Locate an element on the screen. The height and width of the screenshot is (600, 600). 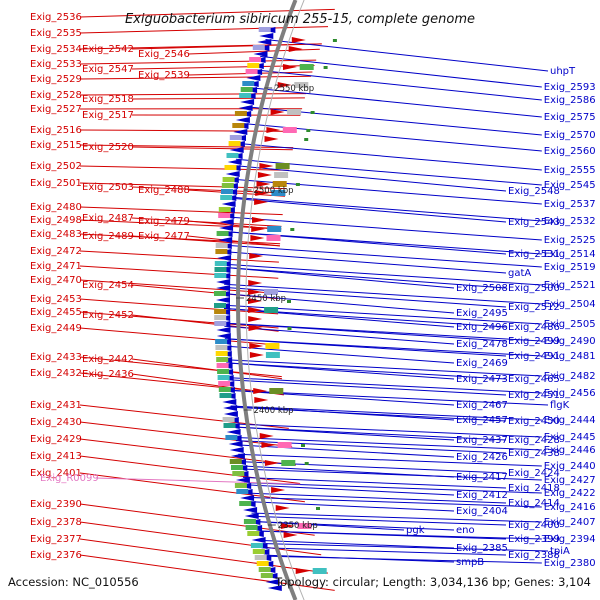
reverse-gene-label: Exig_2445 is located at coordinates (570, 437).